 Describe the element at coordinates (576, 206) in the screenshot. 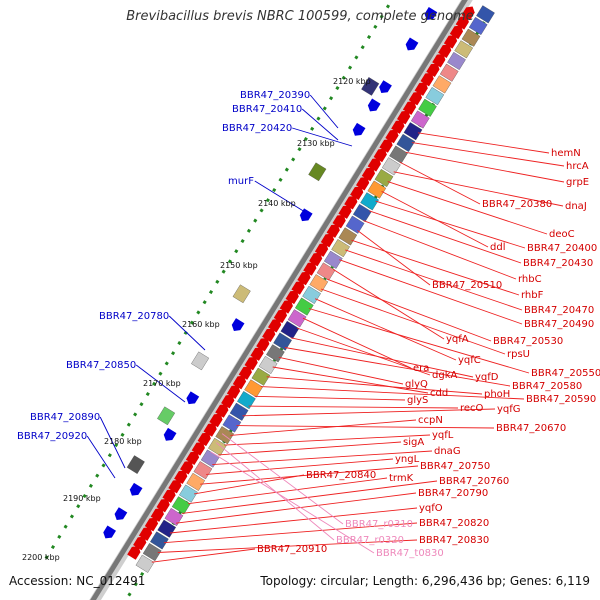

I see `gene-label-right: dnaJ` at that location.